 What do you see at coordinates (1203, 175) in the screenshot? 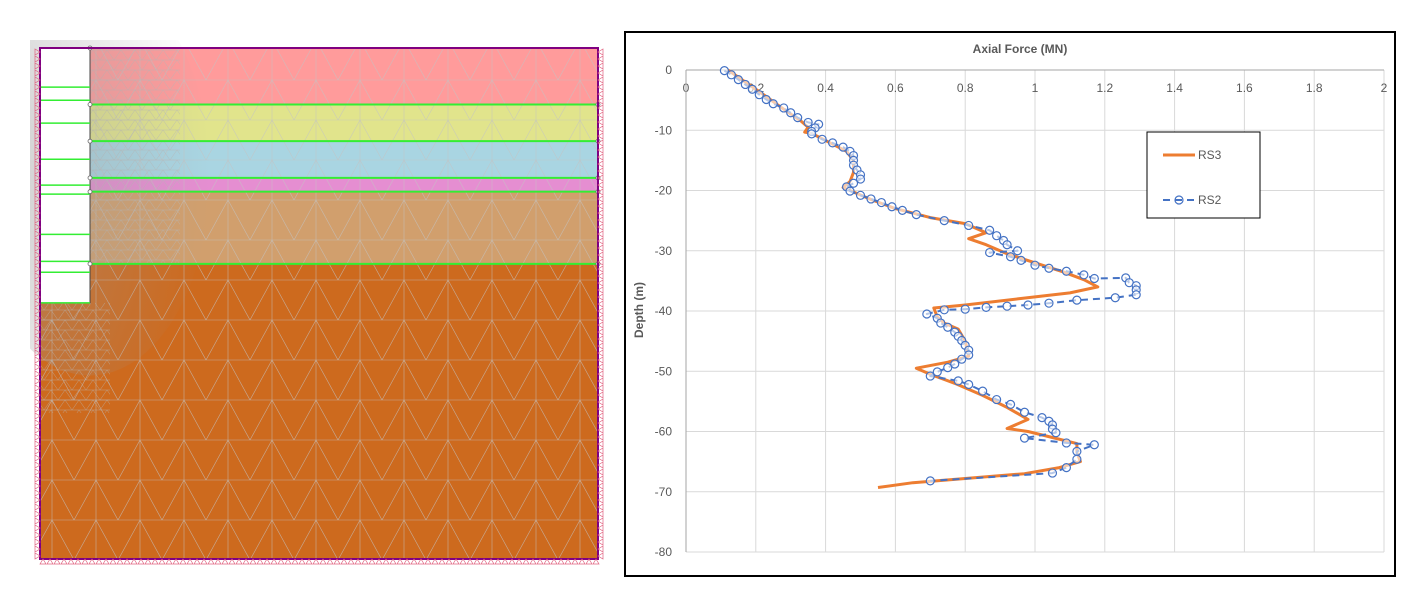
I see `legend-box` at bounding box center [1203, 175].